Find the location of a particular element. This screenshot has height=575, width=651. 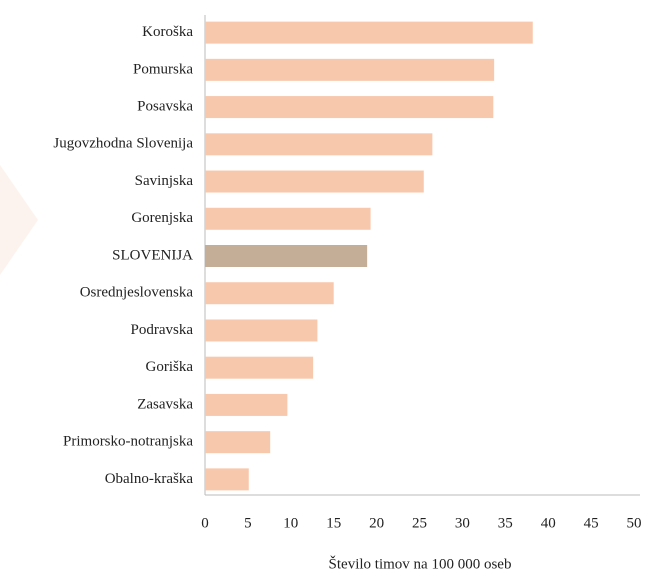

x-tick-label: 10 is located at coordinates (290, 523).